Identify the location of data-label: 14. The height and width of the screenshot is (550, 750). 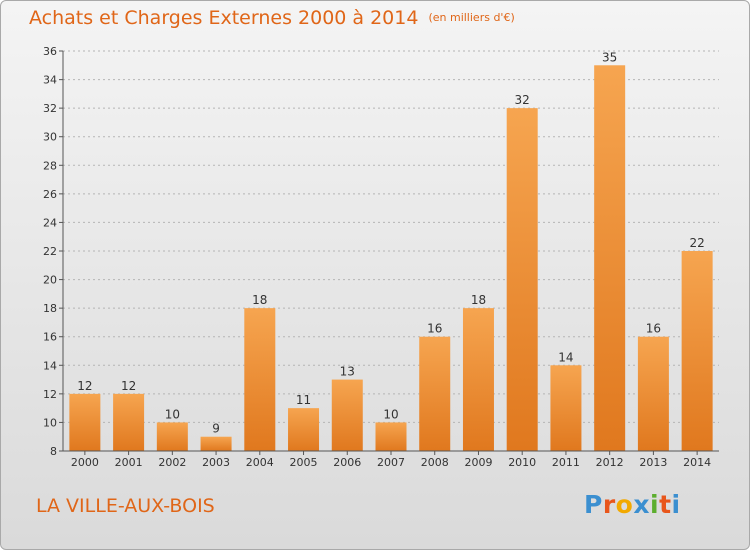
(565, 357).